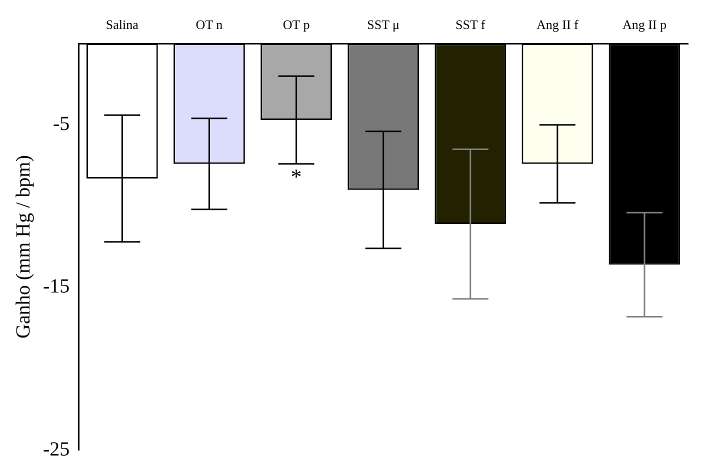 The image size is (710, 473). What do you see at coordinates (122, 24) in the screenshot?
I see `x-tick-label: Salina` at bounding box center [122, 24].